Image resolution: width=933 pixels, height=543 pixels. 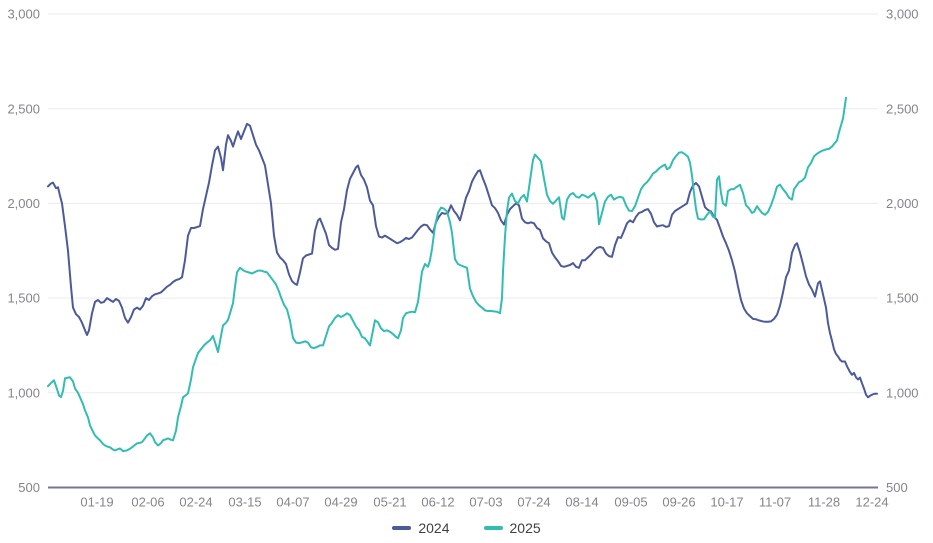 I want to click on y-tick-label-left-3000: 3,000, so click(x=23, y=14).